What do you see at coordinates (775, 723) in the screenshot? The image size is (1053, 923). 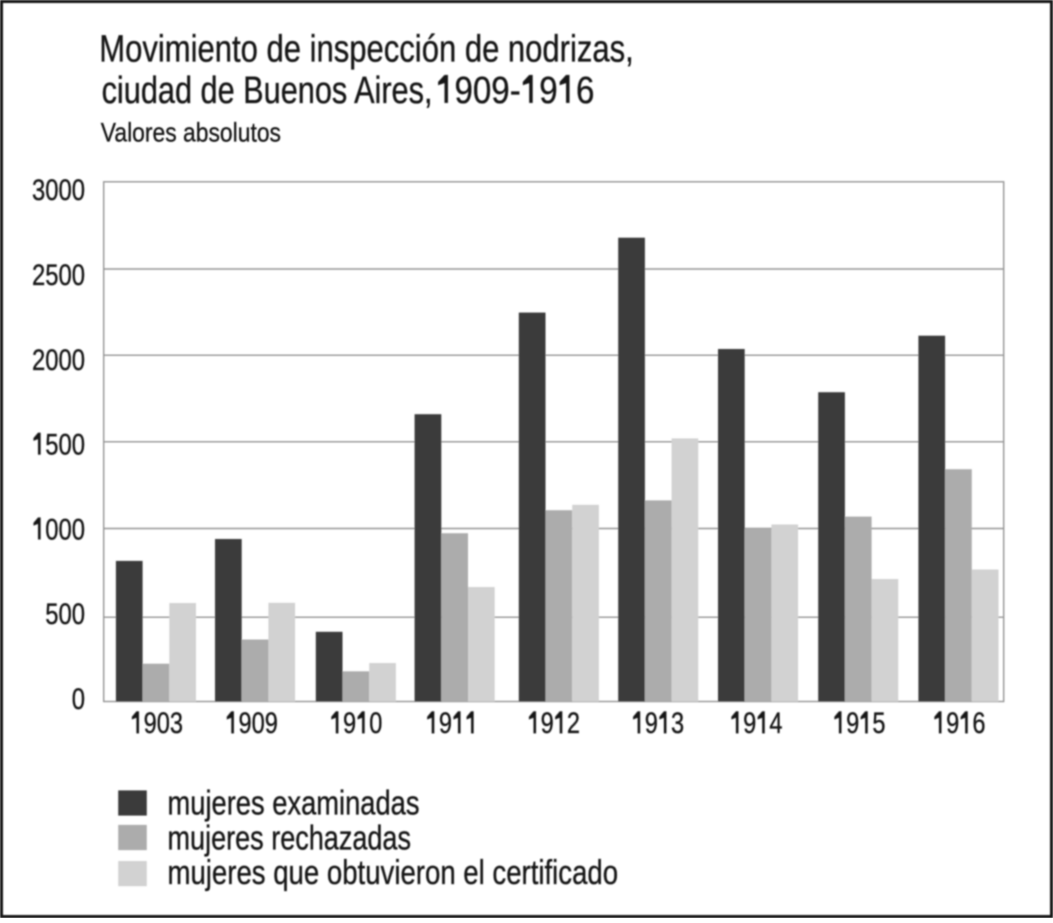 I see `svg-text: 4` at bounding box center [775, 723].